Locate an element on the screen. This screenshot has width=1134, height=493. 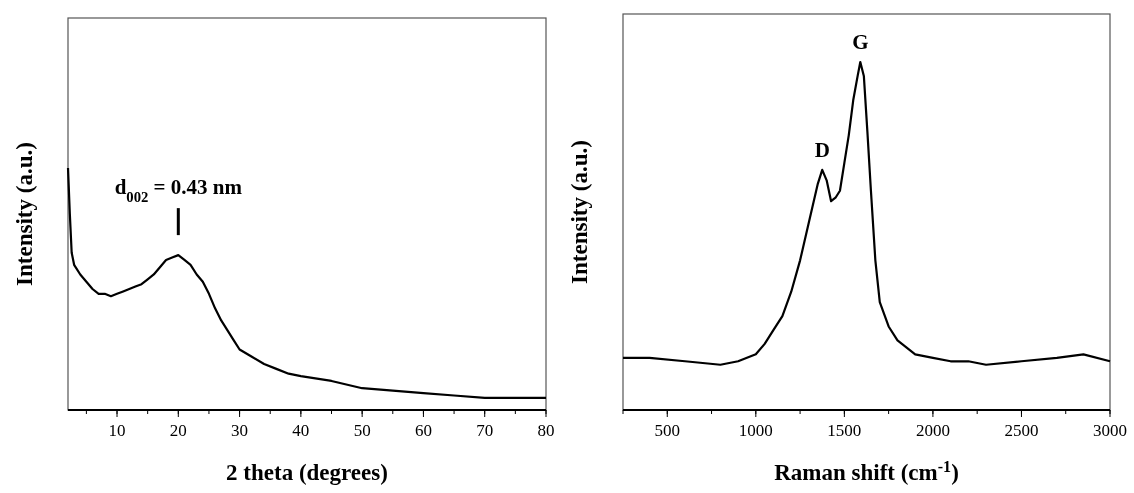
x-tick-label: 1500 is located at coordinates (844, 430).